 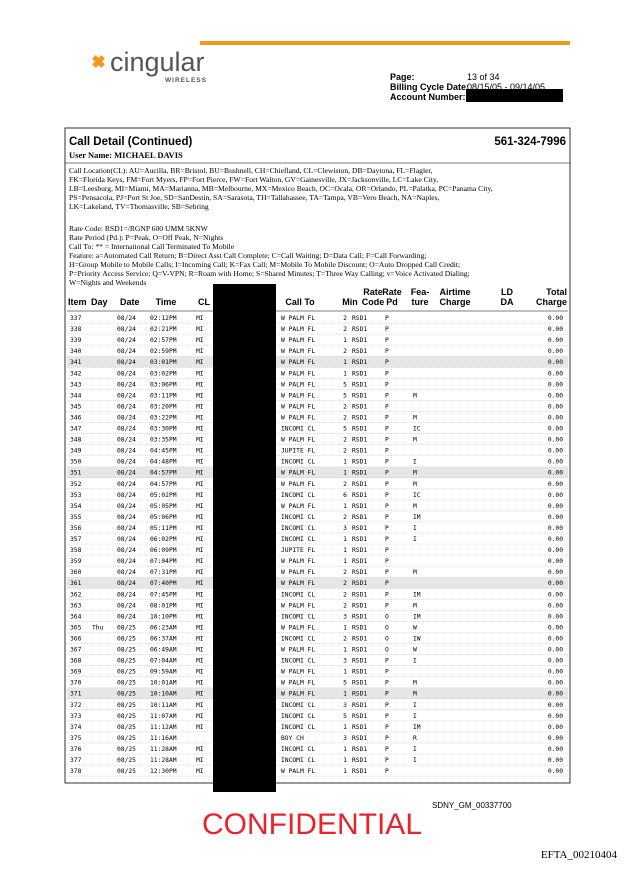 I want to click on table-cell: 08/25, so click(x=126, y=727).